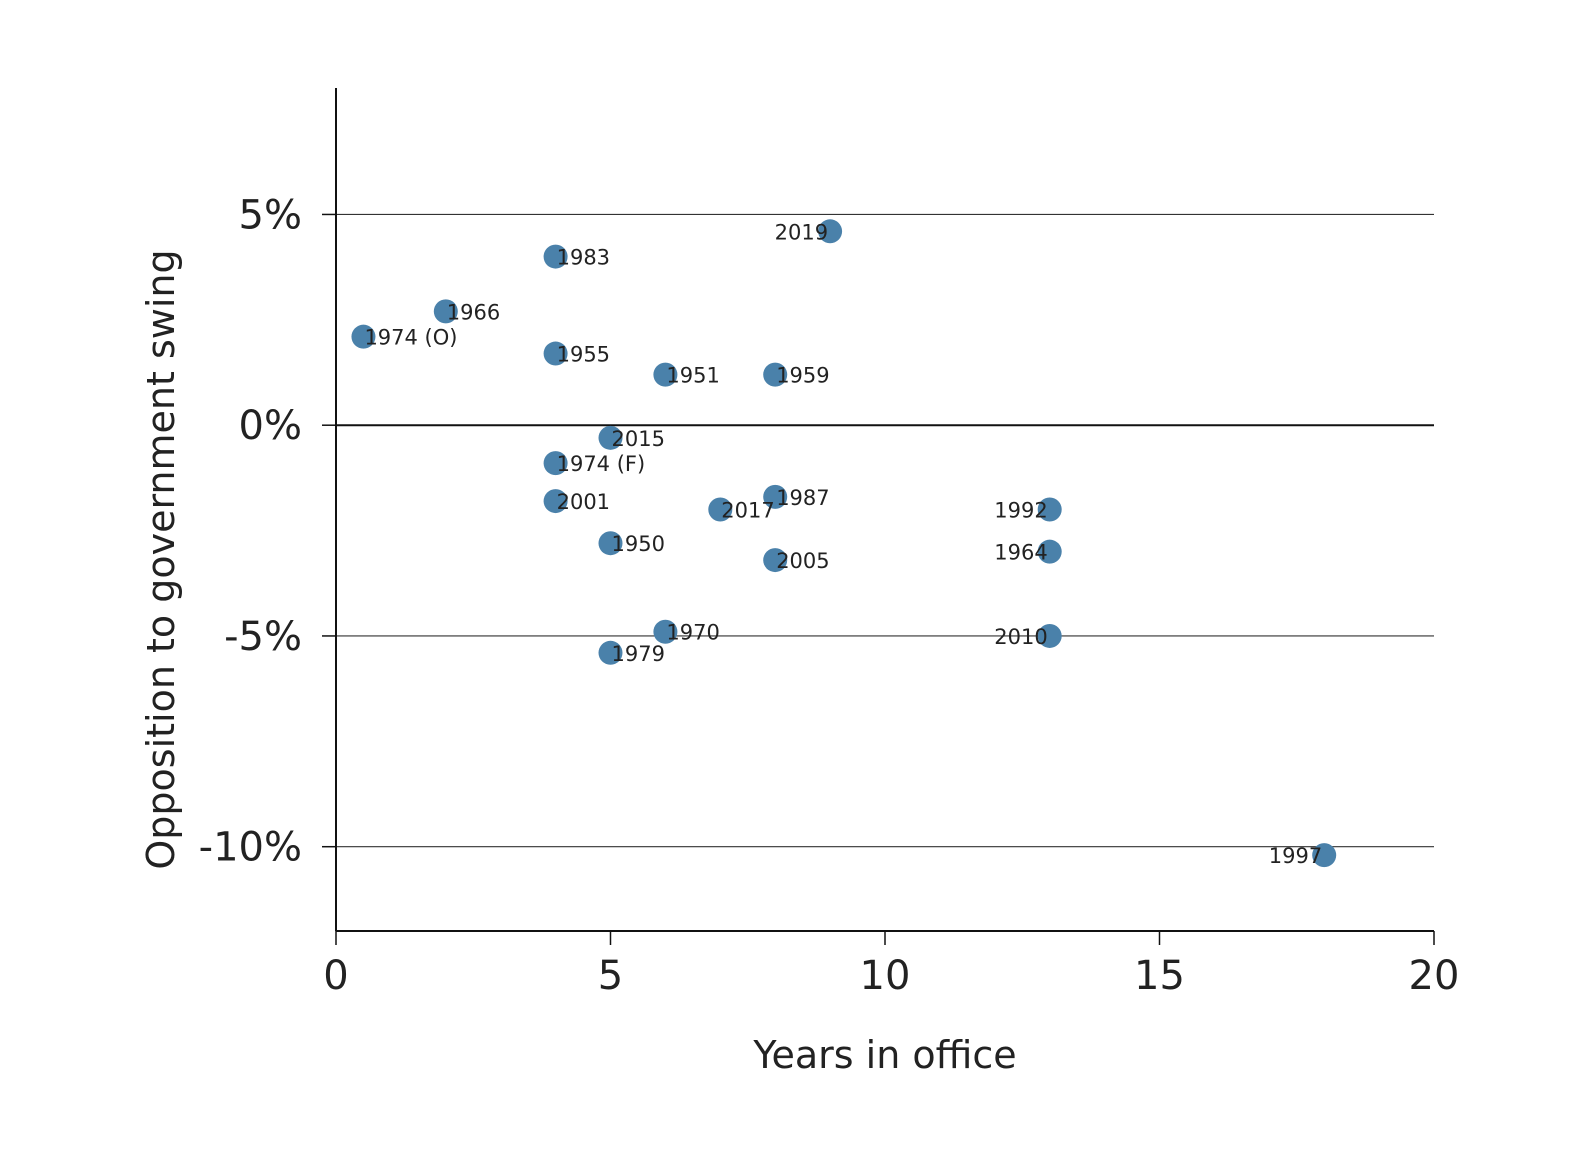 The height and width of the screenshot is (1150, 1592). Describe the element at coordinates (885, 976) in the screenshot. I see `x-tick-label: 10` at that location.